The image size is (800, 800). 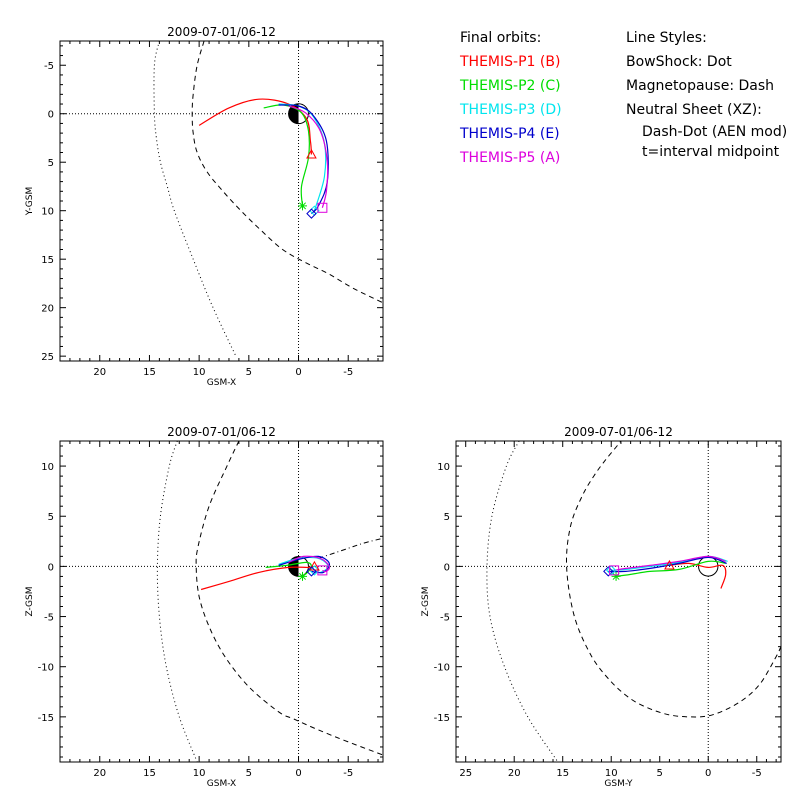 What do you see at coordinates (30, 201) in the screenshot?
I see `y-axis-label: Y-GSM` at bounding box center [30, 201].